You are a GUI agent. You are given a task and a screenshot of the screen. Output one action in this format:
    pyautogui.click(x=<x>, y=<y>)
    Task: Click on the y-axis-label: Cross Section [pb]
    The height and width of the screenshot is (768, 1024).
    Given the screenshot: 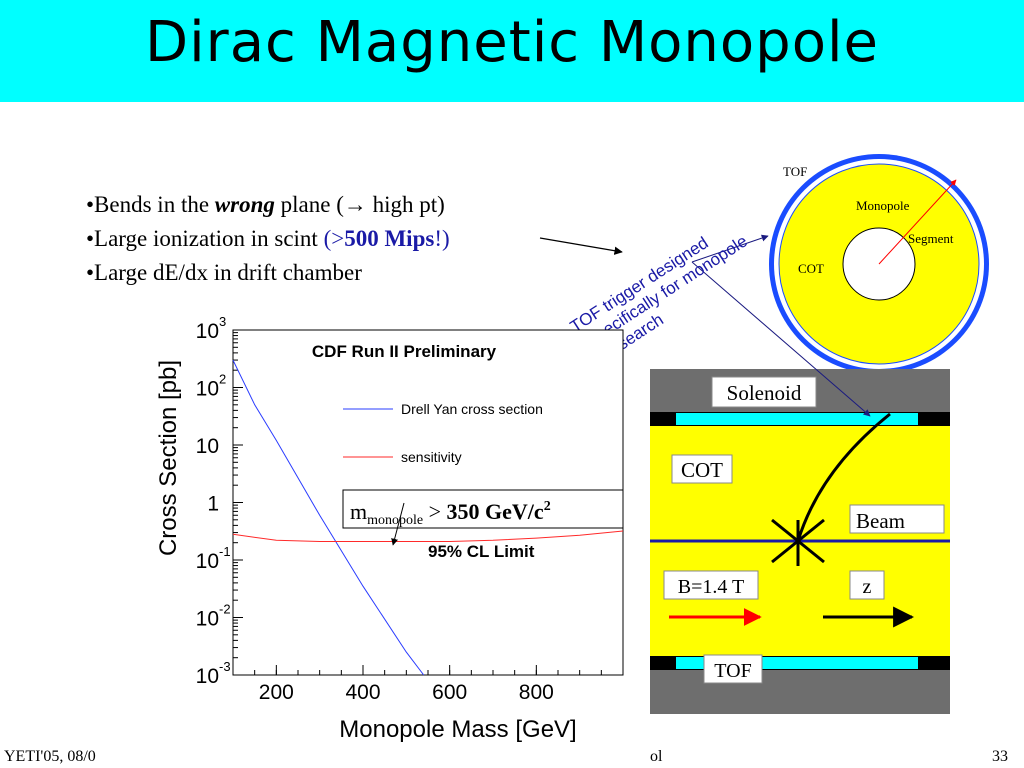 What is the action you would take?
    pyautogui.click(x=168, y=458)
    